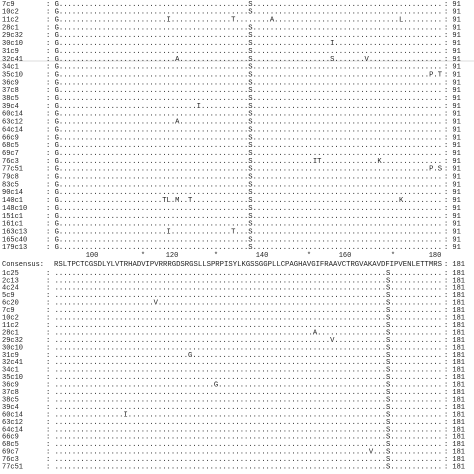  Describe the element at coordinates (14, 232) in the screenshot. I see `row-label: 163c13` at that location.